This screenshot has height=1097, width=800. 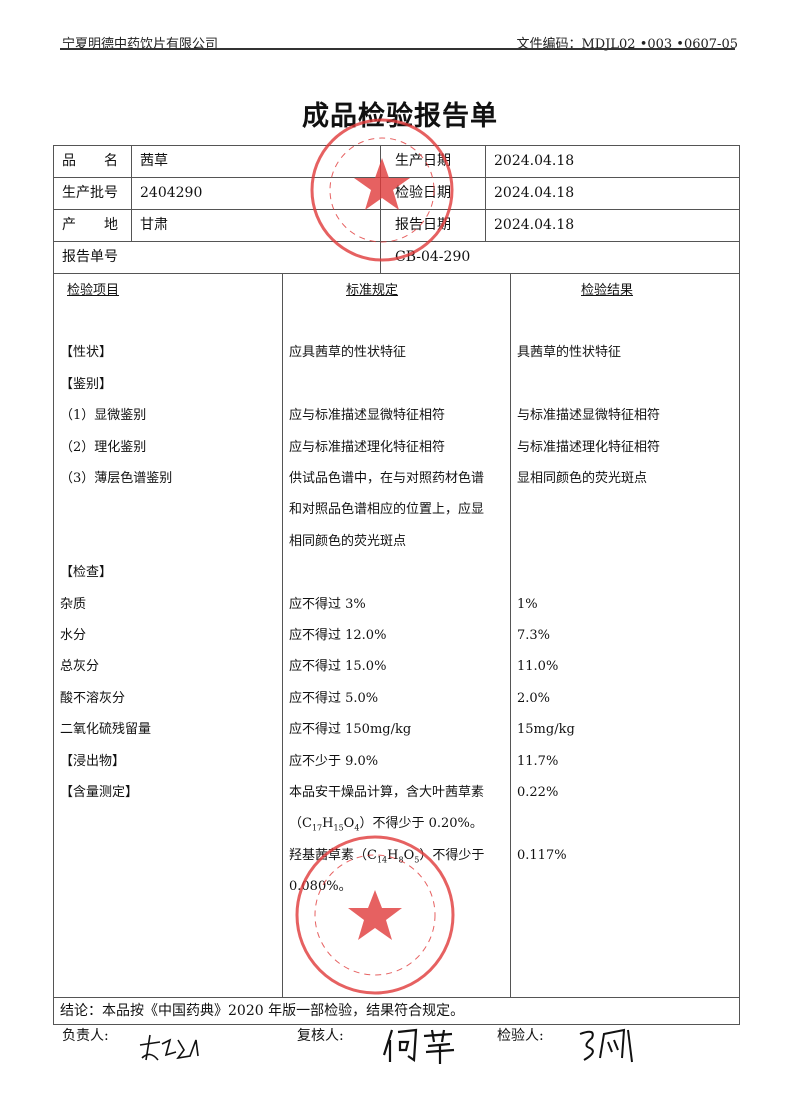 What do you see at coordinates (350, 730) in the screenshot?
I see `standard-text: 应不得过 150mg/kg` at bounding box center [350, 730].